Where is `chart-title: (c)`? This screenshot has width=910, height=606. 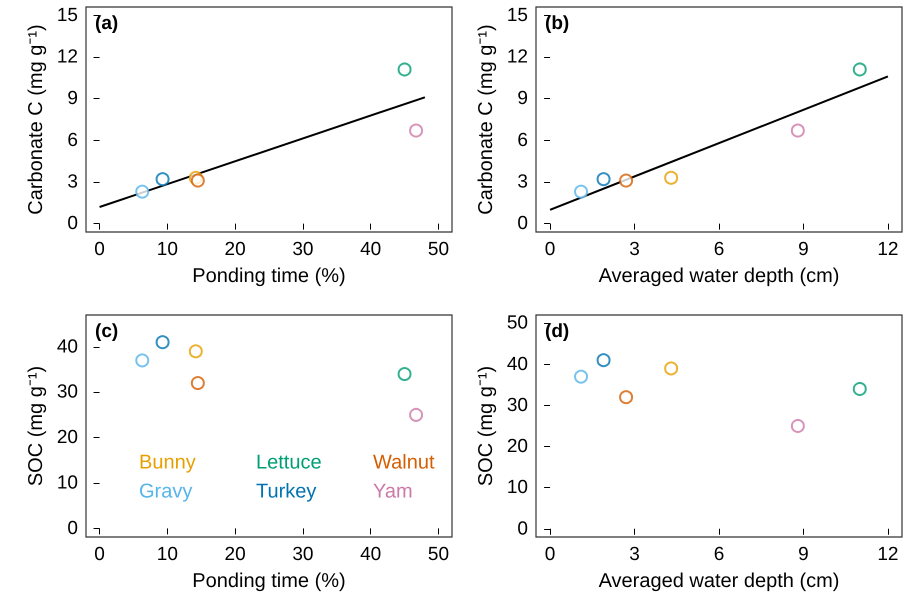
chart-title: (c) is located at coordinates (106, 331).